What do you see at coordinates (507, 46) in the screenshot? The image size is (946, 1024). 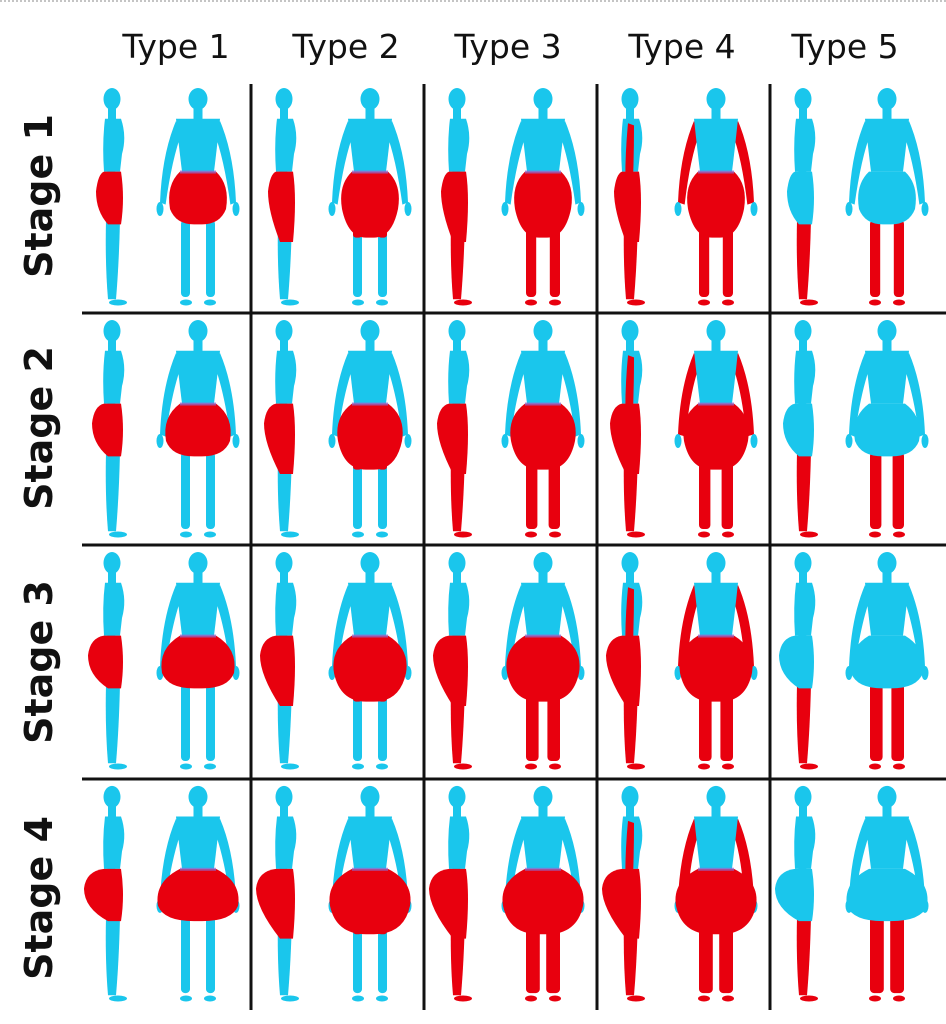 I see `column-header-type-3: Type 3` at bounding box center [507, 46].